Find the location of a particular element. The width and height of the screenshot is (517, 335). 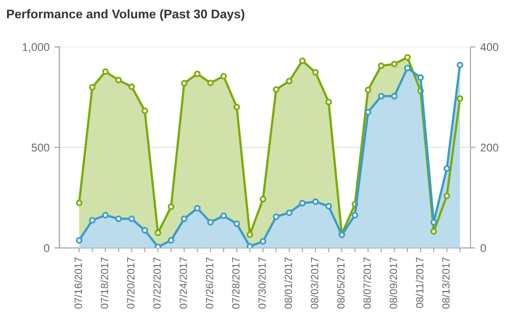

y-tick-label: 1,000 is located at coordinates (36, 47).